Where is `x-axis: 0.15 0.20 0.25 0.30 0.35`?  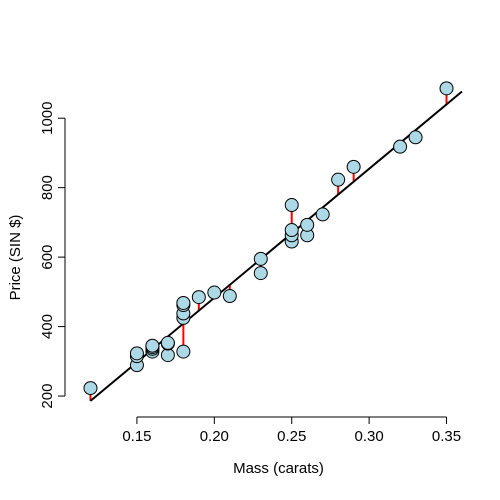
x-axis: 0.15 0.20 0.25 0.30 0.35 is located at coordinates (291, 430).